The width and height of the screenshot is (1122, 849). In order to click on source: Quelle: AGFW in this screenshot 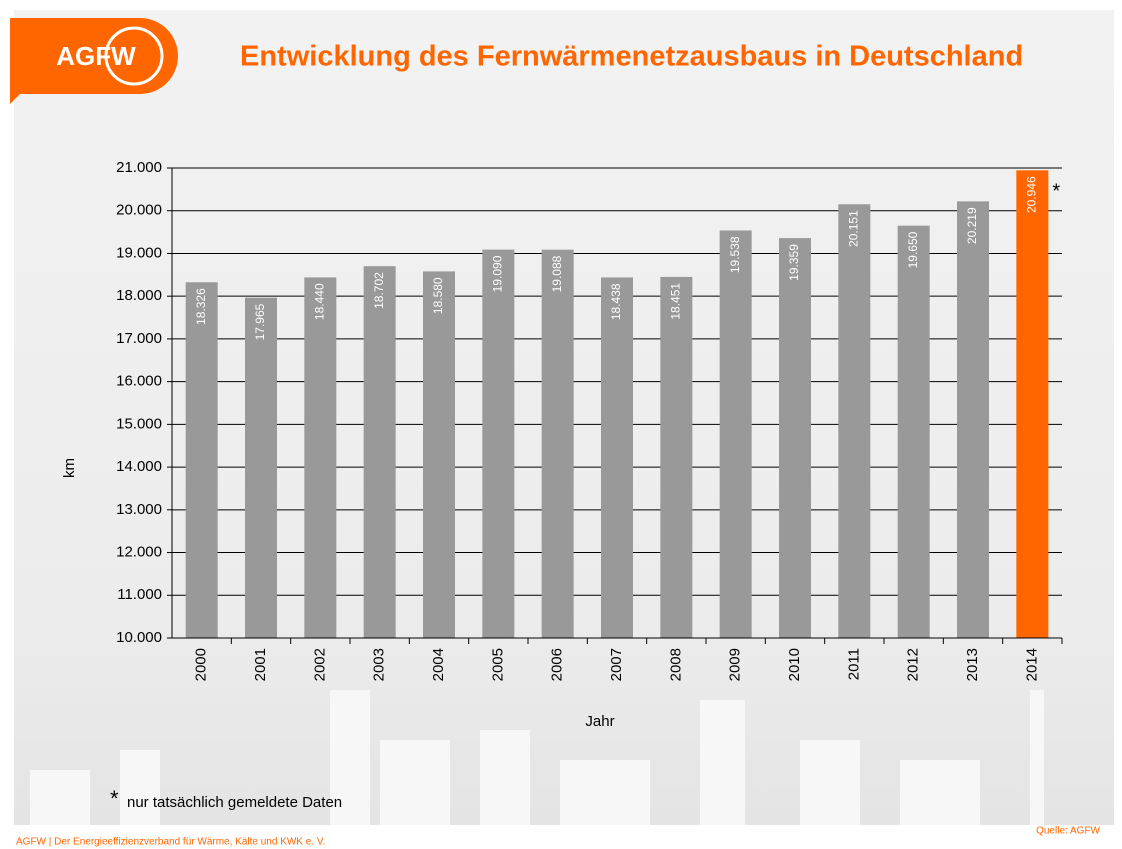, I will do `click(1068, 831)`.